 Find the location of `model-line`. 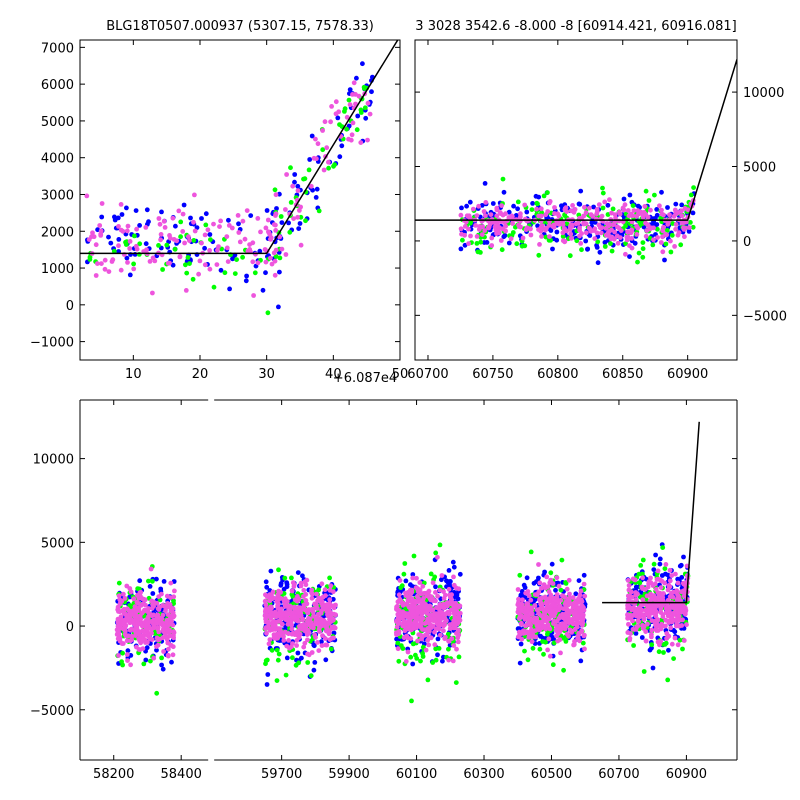

model-line is located at coordinates (239, 147).